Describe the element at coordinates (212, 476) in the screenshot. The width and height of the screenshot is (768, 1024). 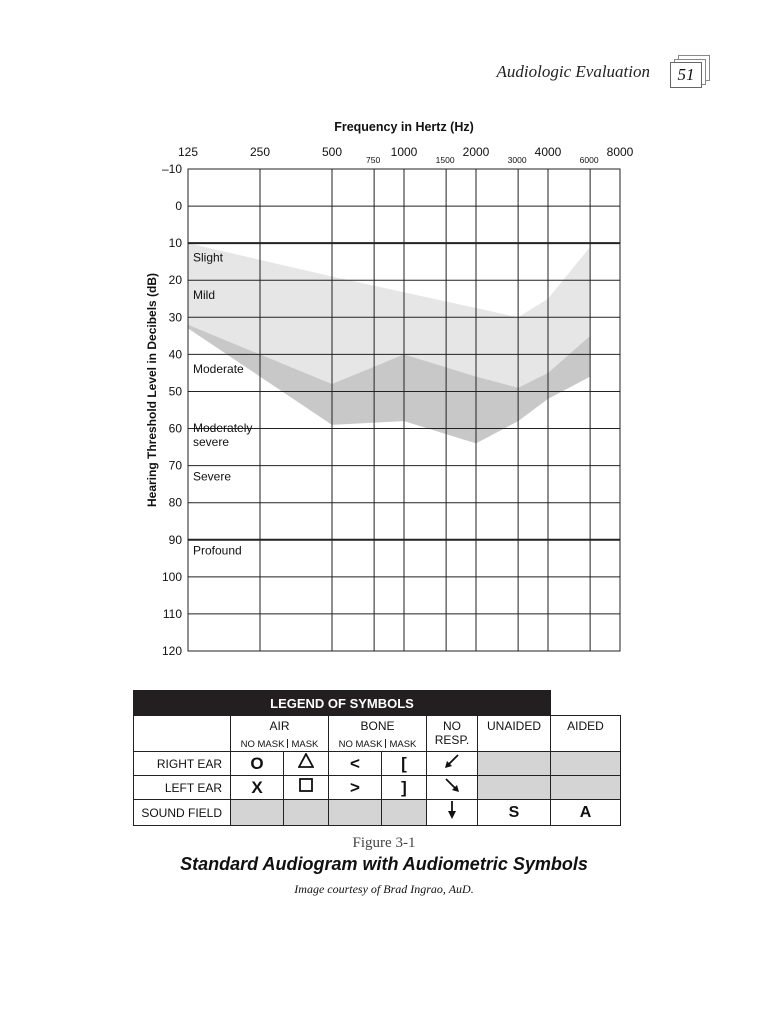
I see `severity-label: Severe` at that location.